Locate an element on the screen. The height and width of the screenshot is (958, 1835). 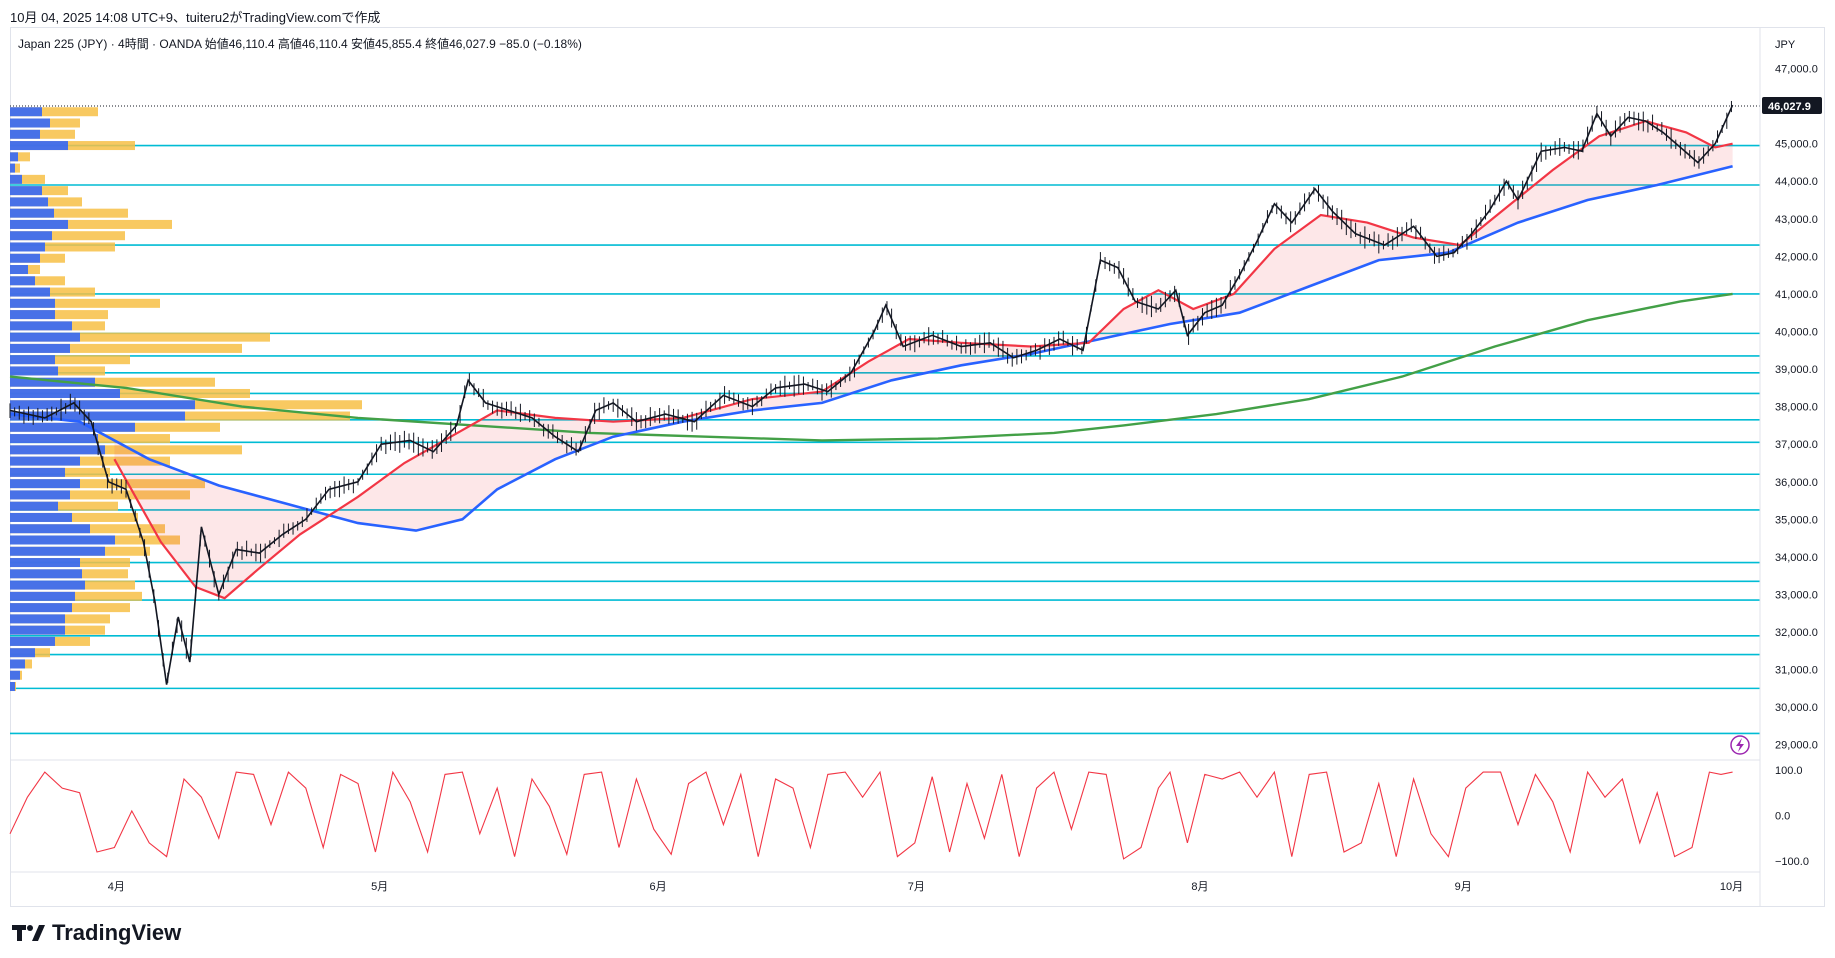
price-tick-label: 44,000.0 is located at coordinates (1796, 182).